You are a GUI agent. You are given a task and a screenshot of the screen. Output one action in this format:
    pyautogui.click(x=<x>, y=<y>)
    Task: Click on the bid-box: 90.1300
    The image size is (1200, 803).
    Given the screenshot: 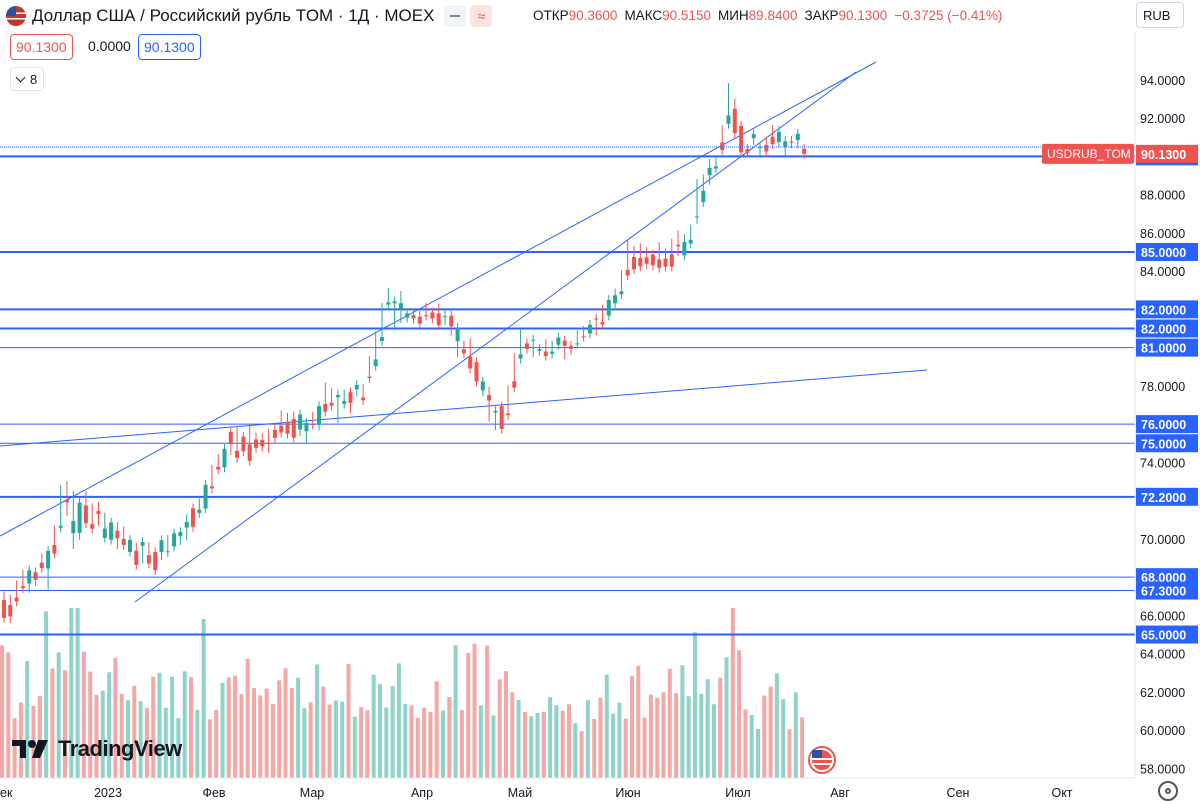 What is the action you would take?
    pyautogui.click(x=41, y=47)
    